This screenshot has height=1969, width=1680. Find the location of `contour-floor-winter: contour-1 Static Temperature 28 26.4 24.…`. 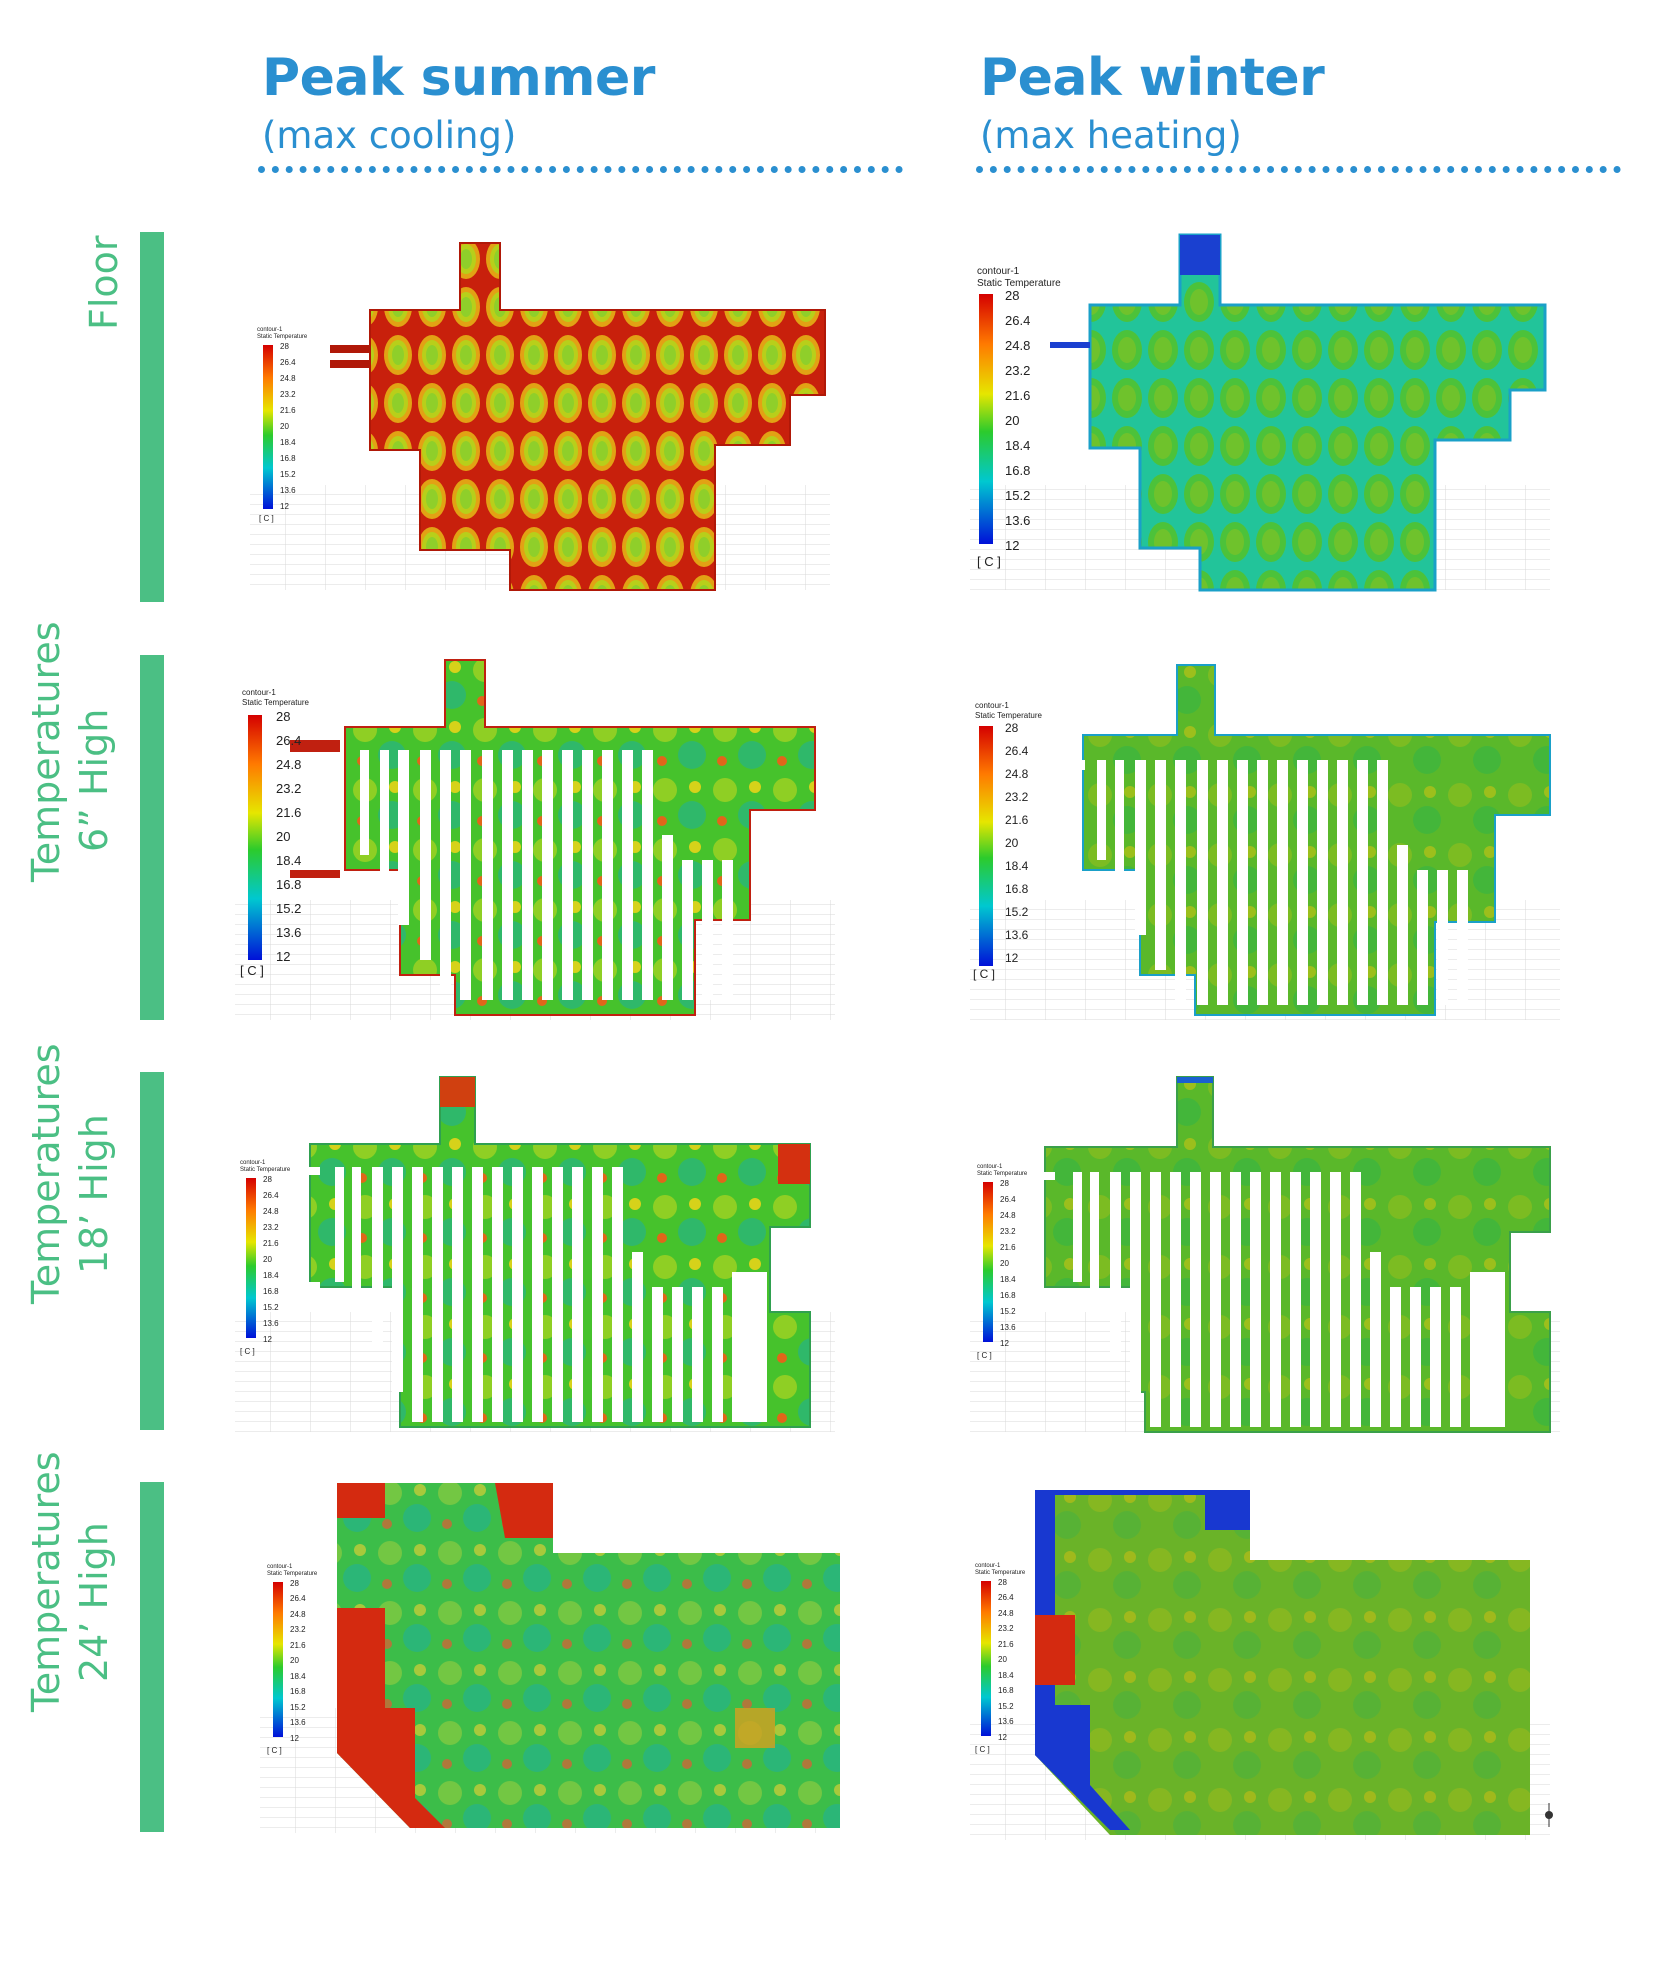

contour-floor-winter: contour-1 Static Temperature 28 26.4 24.… is located at coordinates (1265, 417).